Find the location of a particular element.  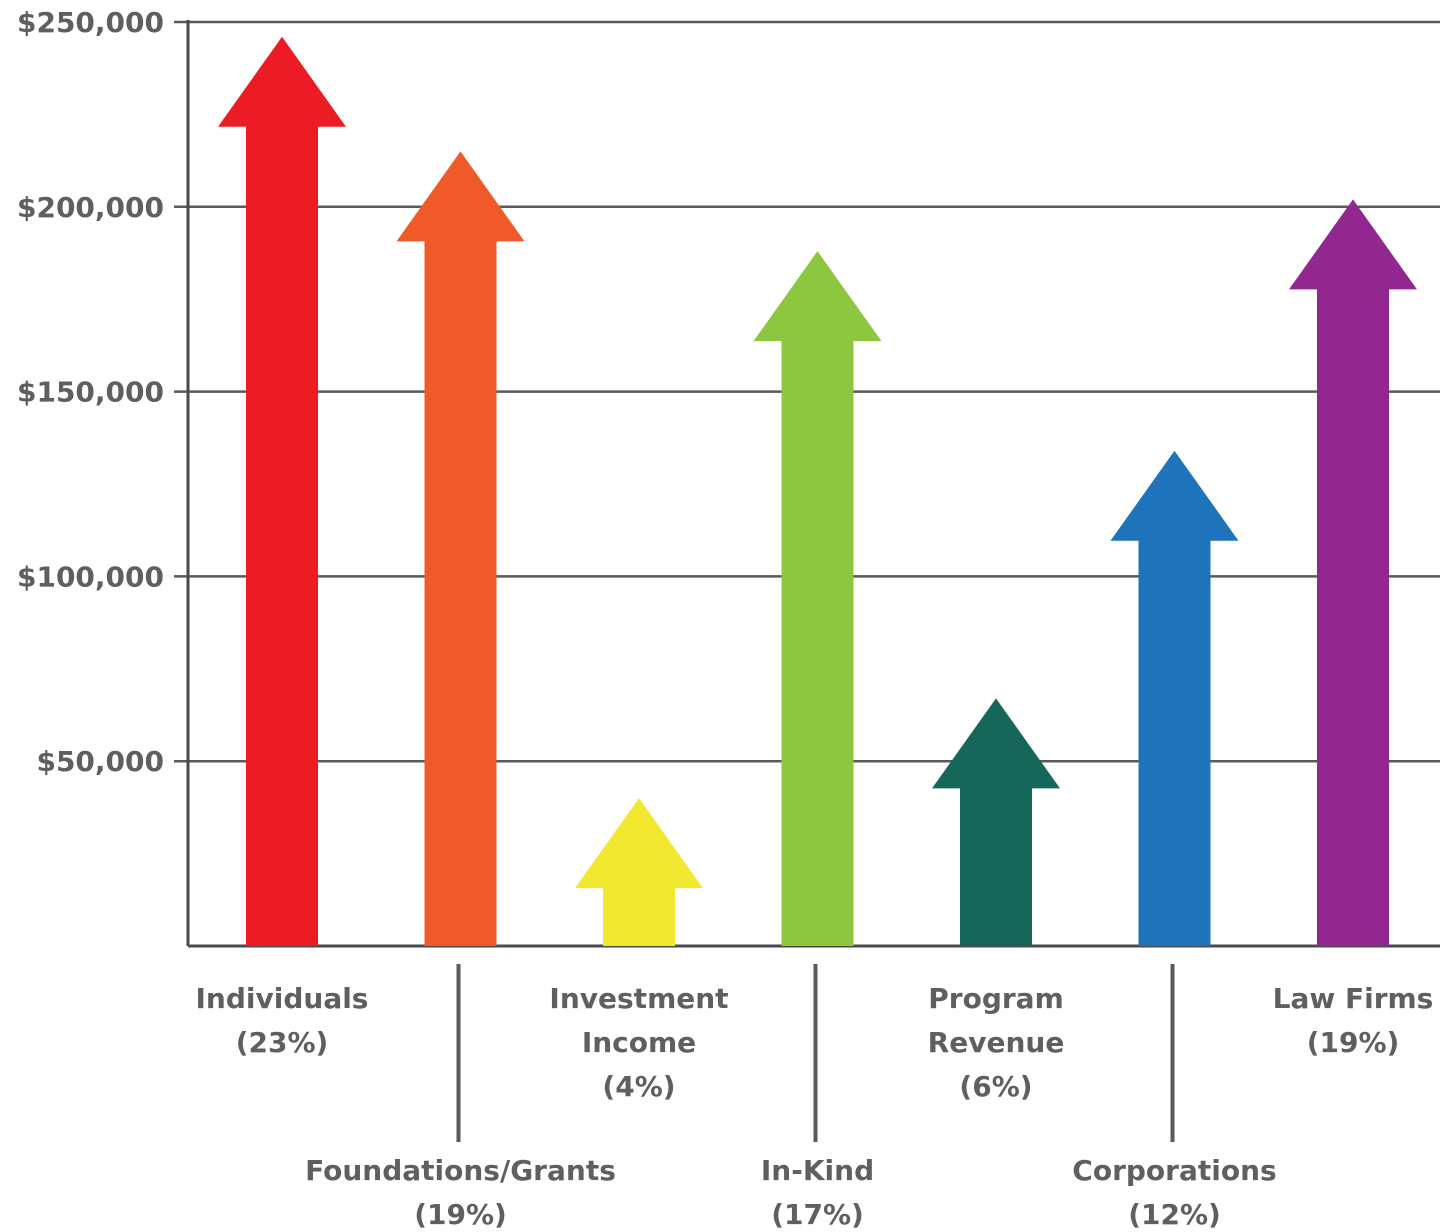

category-label-line: Revenue is located at coordinates (996, 1042).